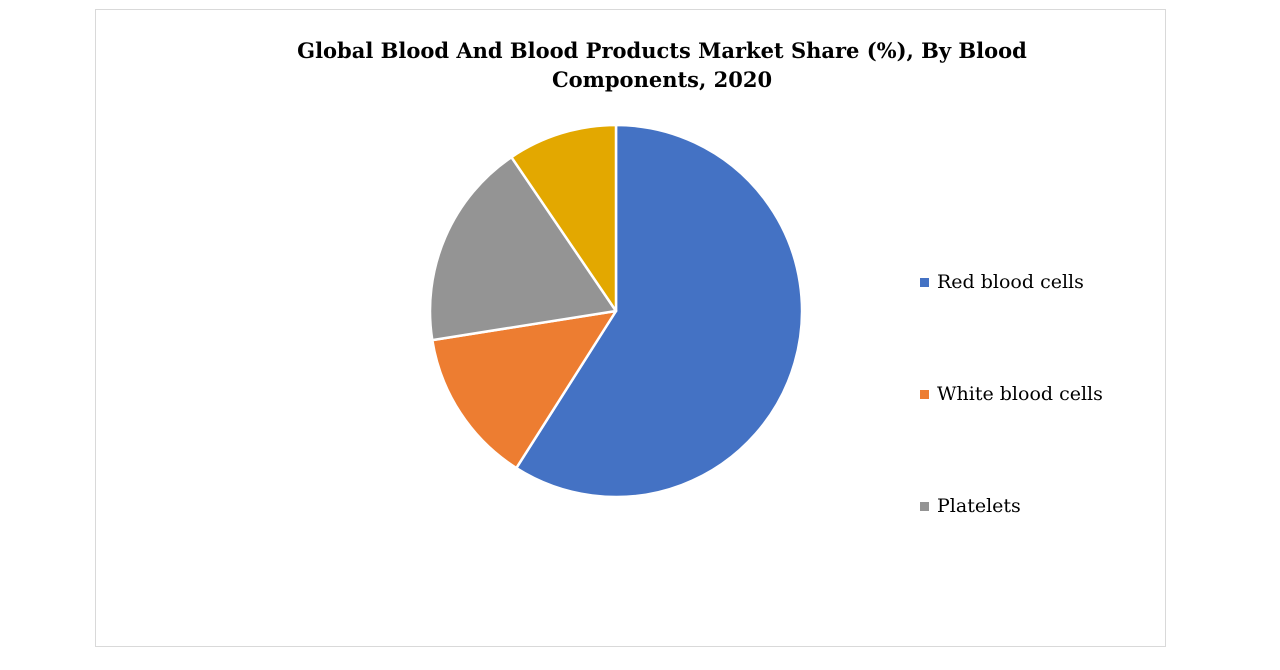 Image resolution: width=1280 pixels, height=670 pixels. Describe the element at coordinates (1020, 394) in the screenshot. I see `legend-label-white-blood-cells: White blood cells` at that location.